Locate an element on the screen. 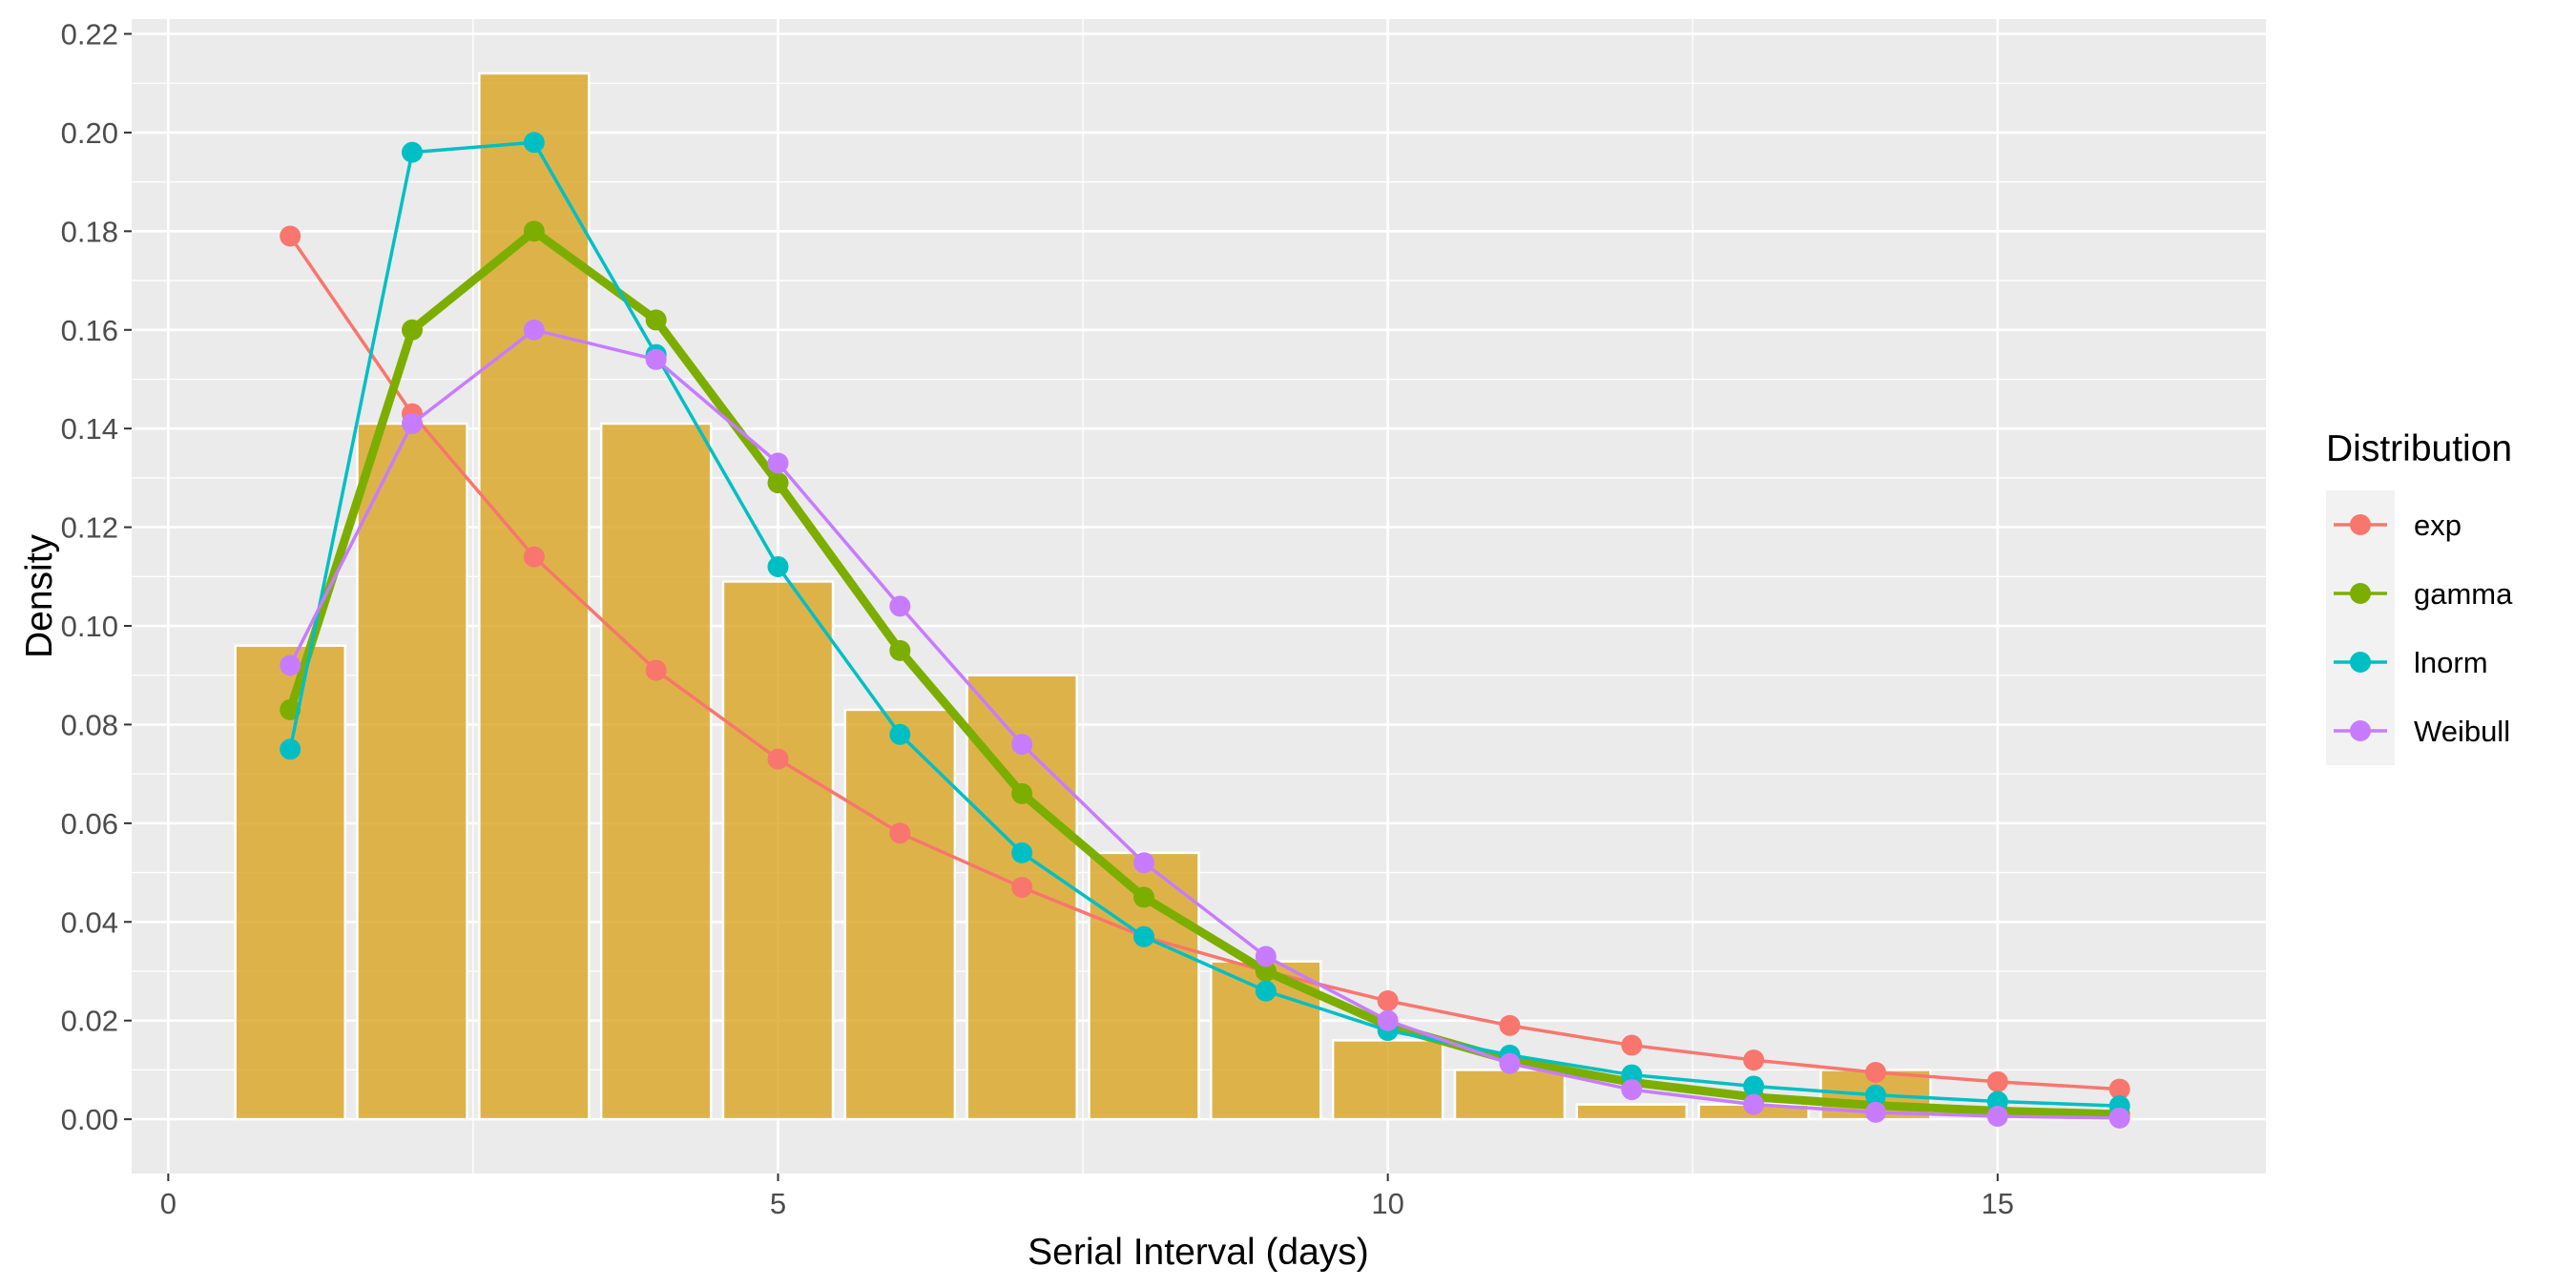 This screenshot has height=1288, width=2576. y-tick-label: 0.18 is located at coordinates (89, 231).